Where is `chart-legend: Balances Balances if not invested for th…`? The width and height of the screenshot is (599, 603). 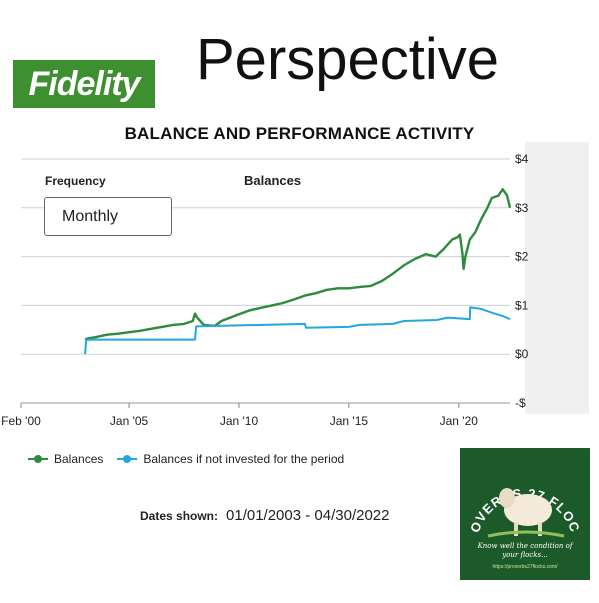 chart-legend: Balances Balances if not invested for th… is located at coordinates (193, 459).